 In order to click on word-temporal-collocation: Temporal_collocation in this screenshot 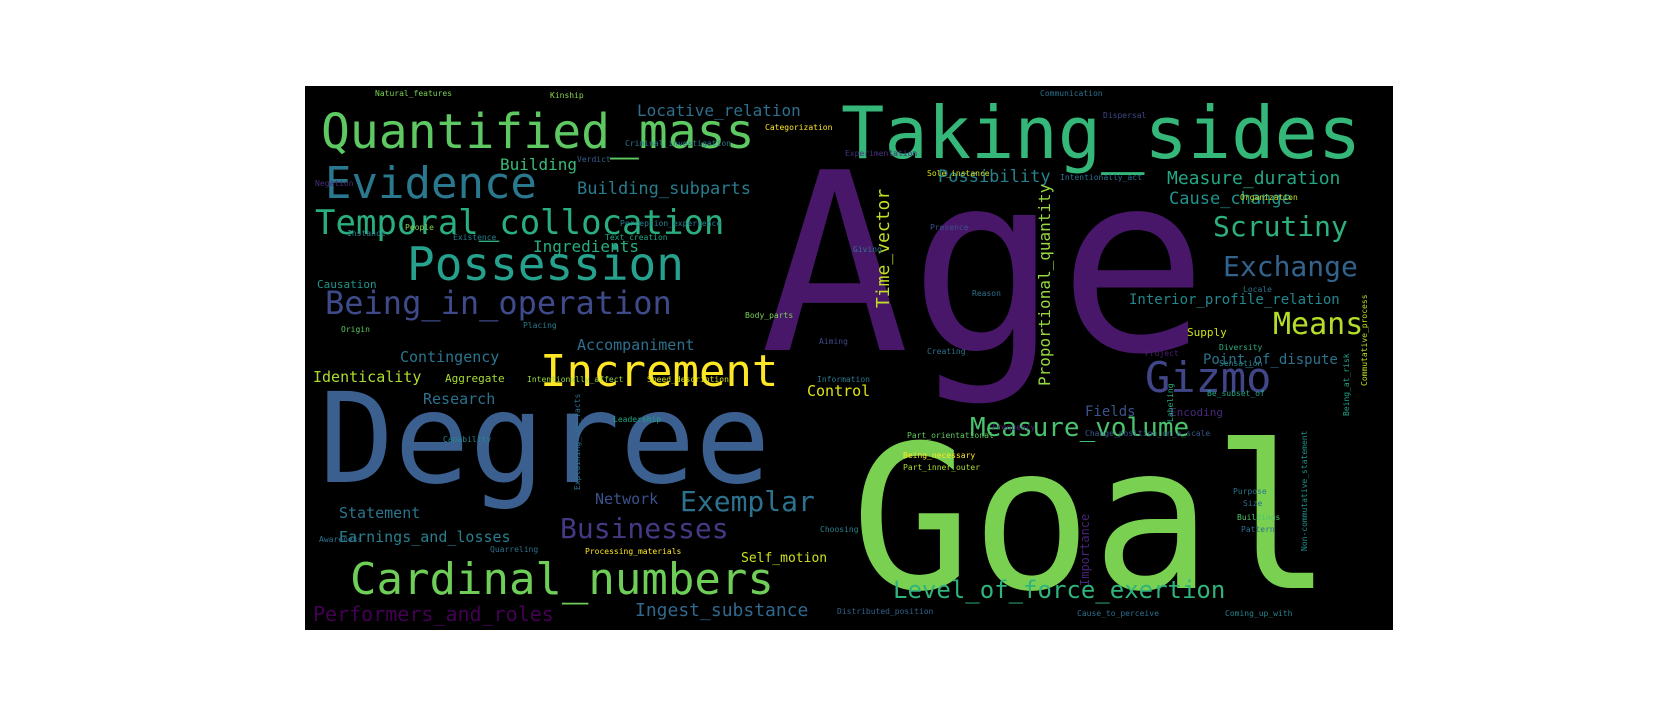, I will do `click(519, 223)`.